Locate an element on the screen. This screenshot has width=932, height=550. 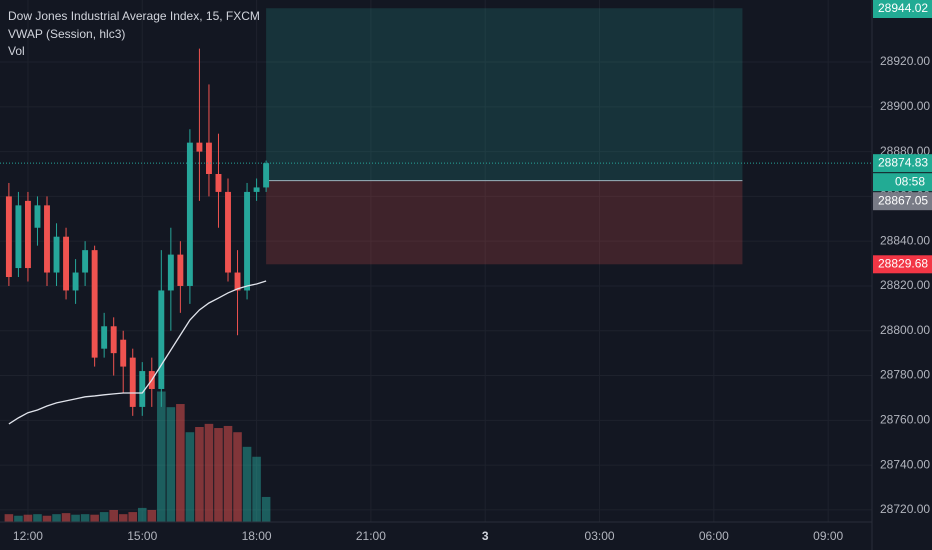
y-tick-label: 28900.00 is located at coordinates (905, 106).